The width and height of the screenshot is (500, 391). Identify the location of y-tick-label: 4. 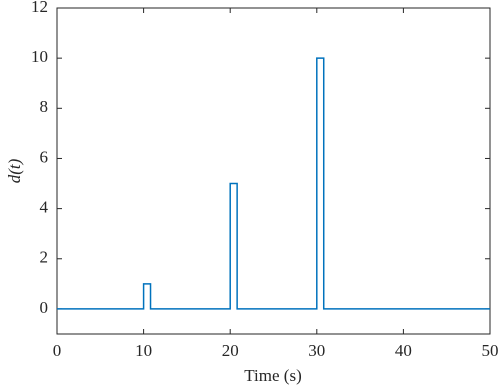
(44, 207).